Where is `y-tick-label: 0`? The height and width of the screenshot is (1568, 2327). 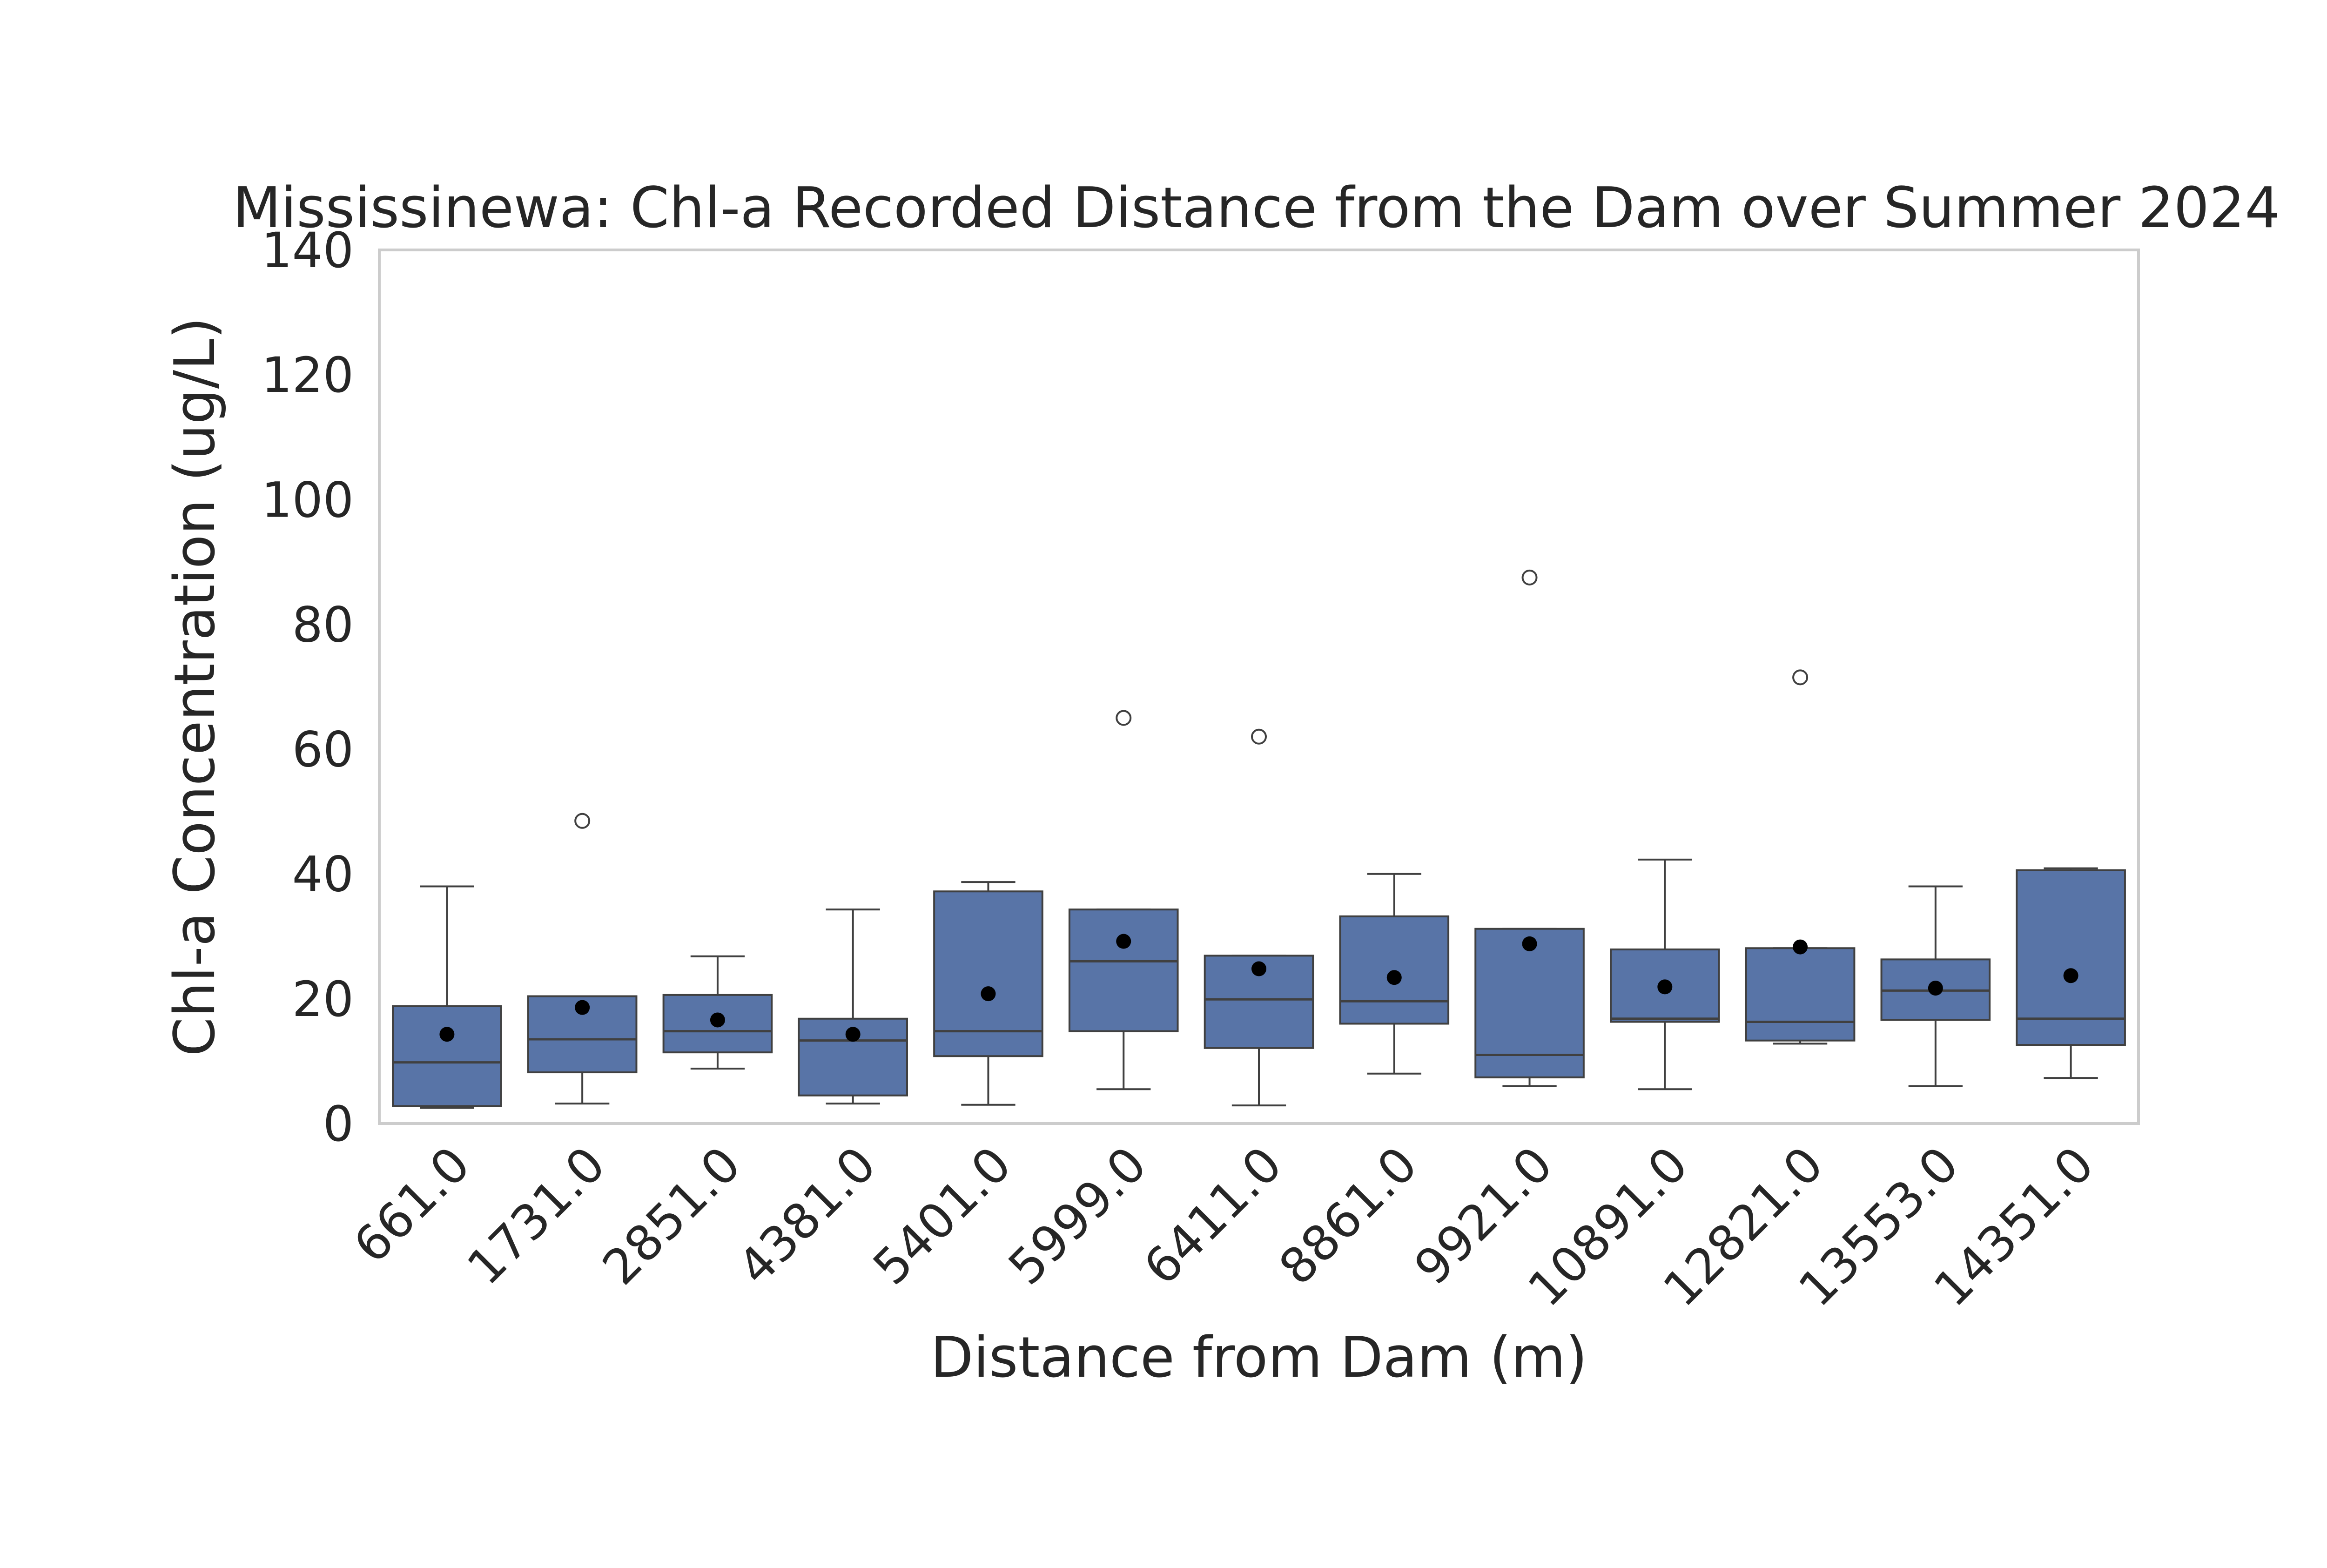 y-tick-label: 0 is located at coordinates (338, 1124).